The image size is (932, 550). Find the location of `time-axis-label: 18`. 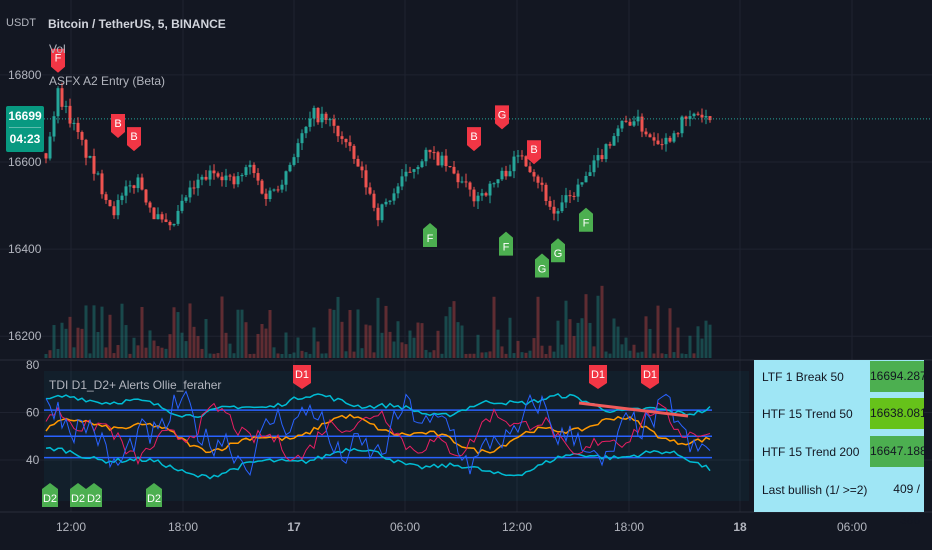

time-axis-label: 18 is located at coordinates (740, 527).